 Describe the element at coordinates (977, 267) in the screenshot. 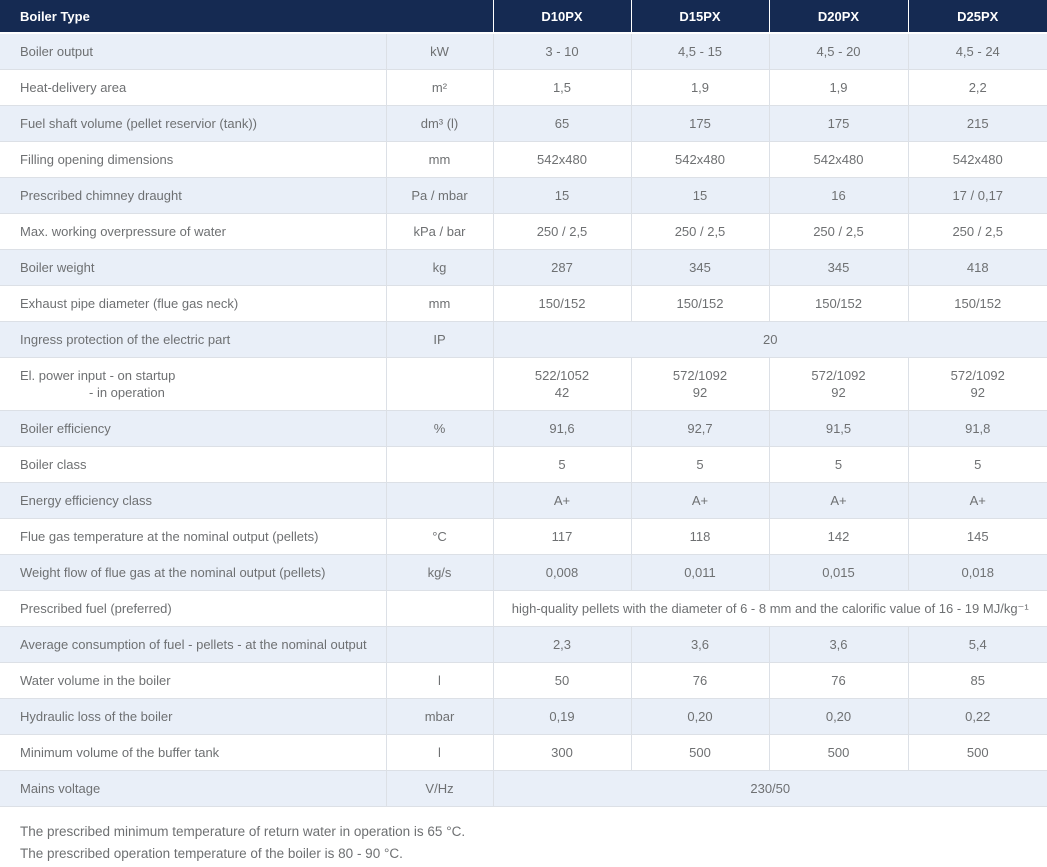

I see `cell-value: 418` at that location.